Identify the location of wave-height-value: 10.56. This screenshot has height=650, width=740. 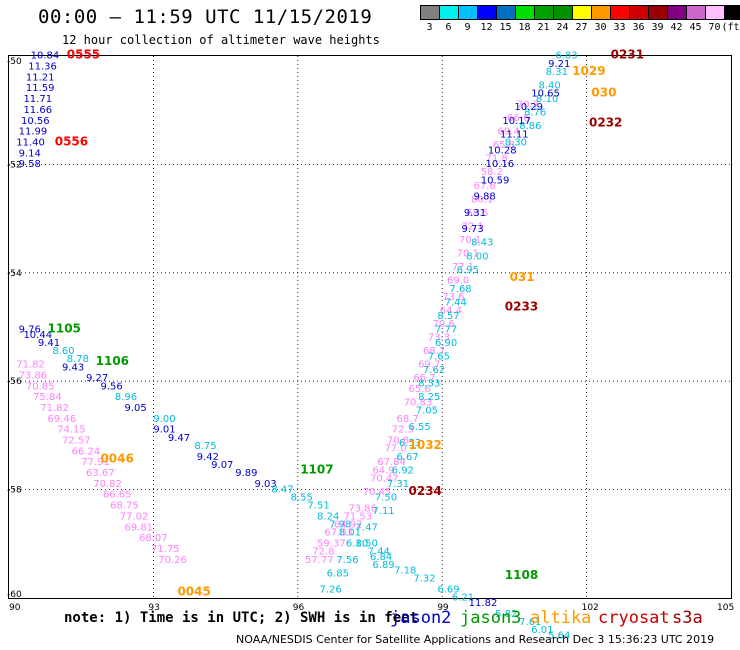
(35, 121).